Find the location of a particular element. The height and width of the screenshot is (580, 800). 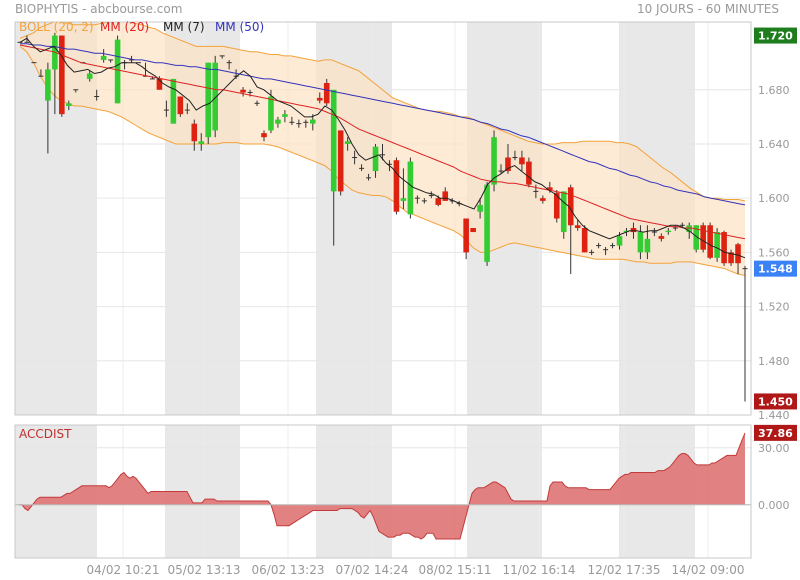

y-tick-label: 1.440 is located at coordinates (774, 415).